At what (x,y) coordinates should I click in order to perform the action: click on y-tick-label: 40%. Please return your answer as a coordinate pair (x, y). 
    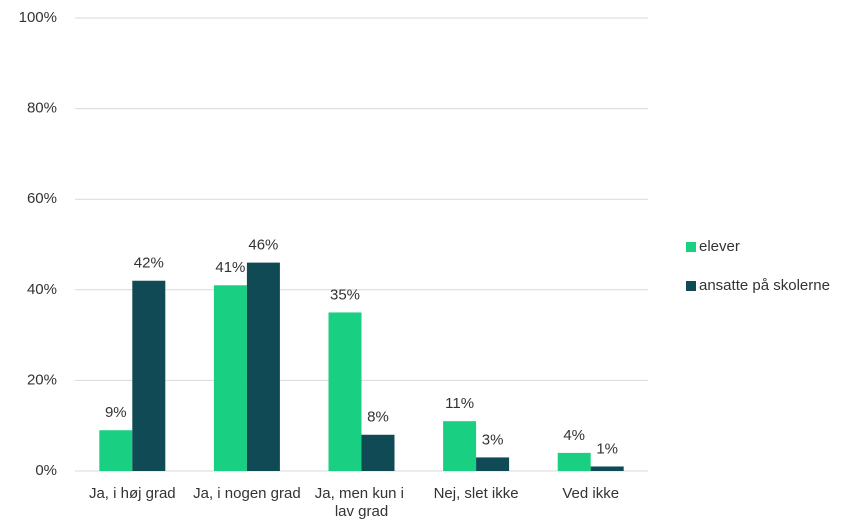
    Looking at the image, I should click on (42, 289).